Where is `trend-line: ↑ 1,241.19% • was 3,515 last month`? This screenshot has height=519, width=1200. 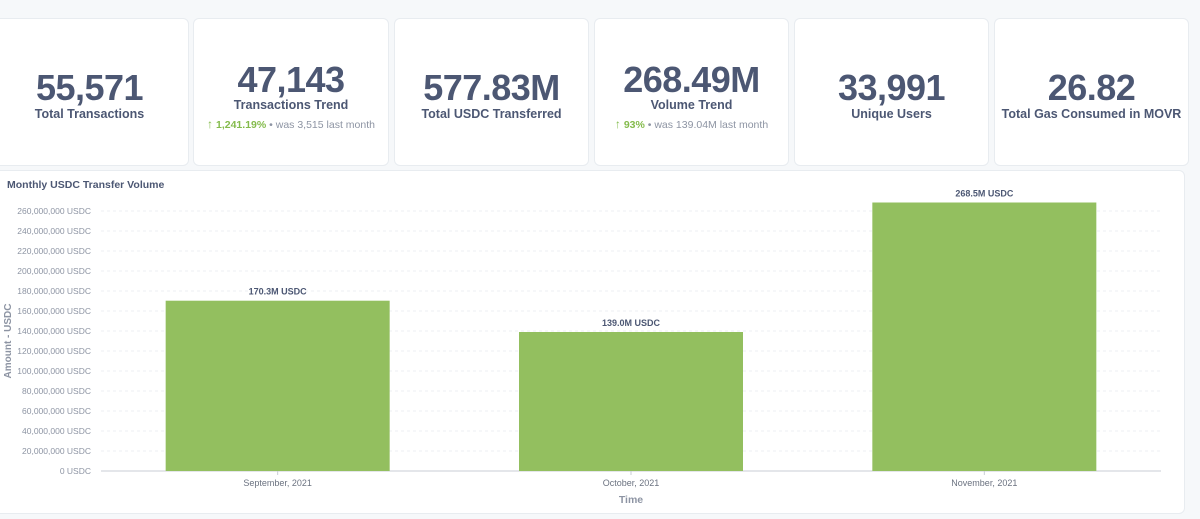
trend-line: ↑ 1,241.19% • was 3,515 last month is located at coordinates (291, 124).